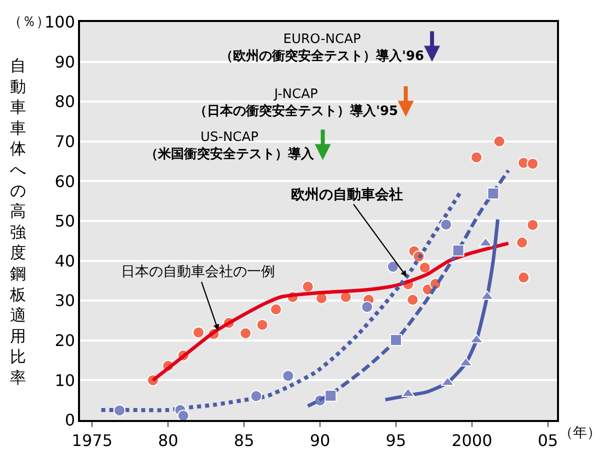  What do you see at coordinates (65, 181) in the screenshot?
I see `y-tick-label: 60` at bounding box center [65, 181].